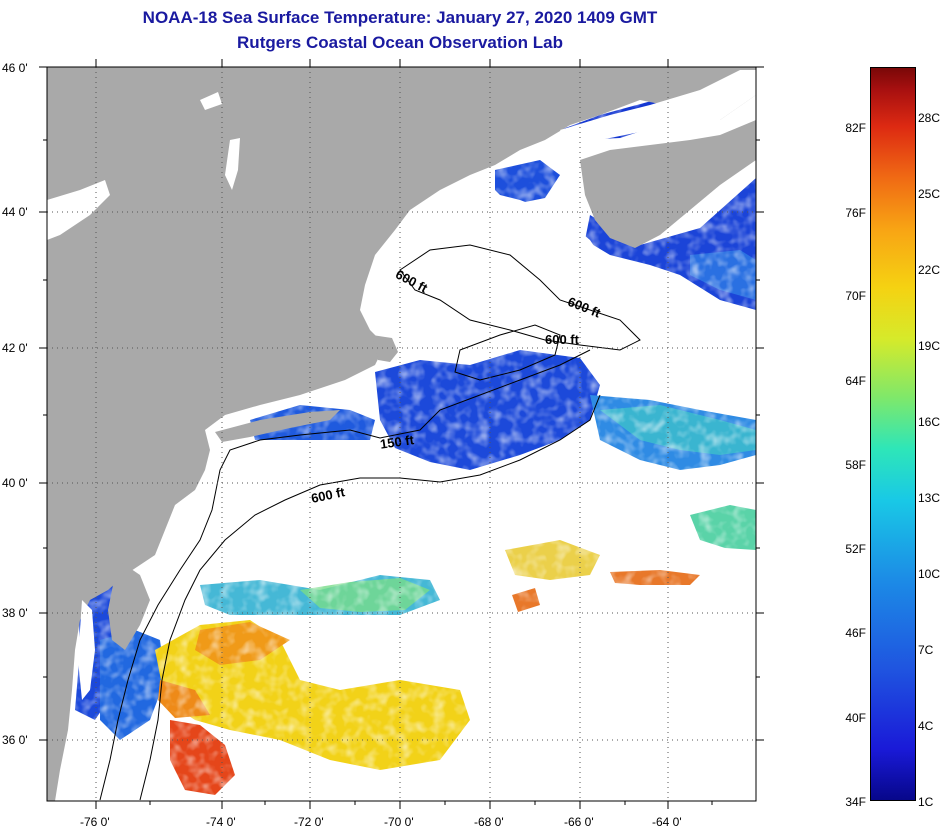 The height and width of the screenshot is (832, 944). What do you see at coordinates (926, 802) in the screenshot?
I see `colorbar-c-1: 1C` at bounding box center [926, 802].